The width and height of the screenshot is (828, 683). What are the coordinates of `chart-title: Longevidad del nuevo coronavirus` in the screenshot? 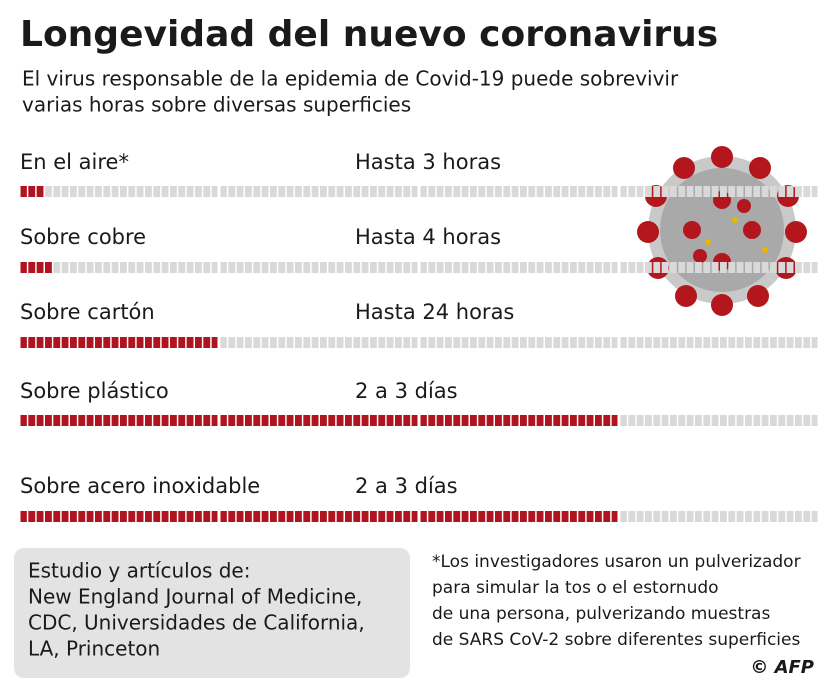 It's located at (369, 34).